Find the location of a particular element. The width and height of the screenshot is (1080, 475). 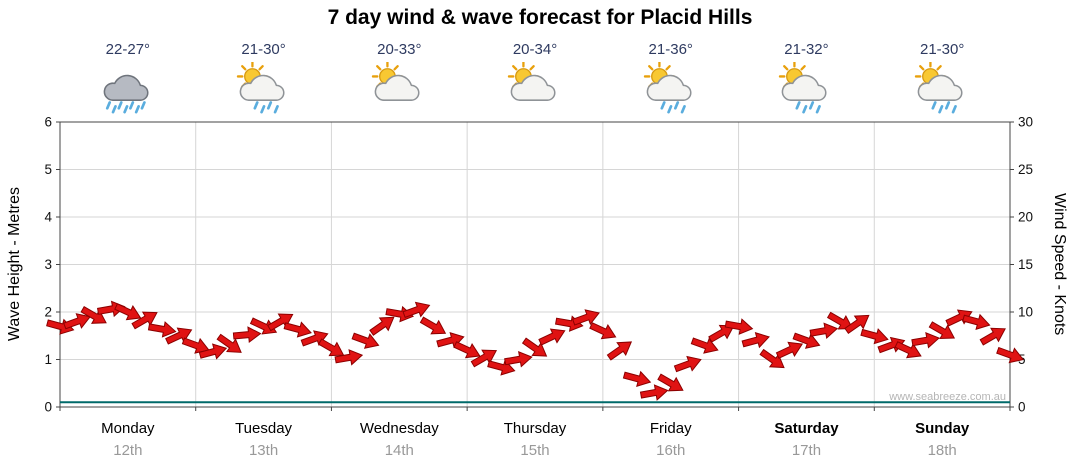

left-axis-title-text: Wave Height - Metres is located at coordinates (14, 264).